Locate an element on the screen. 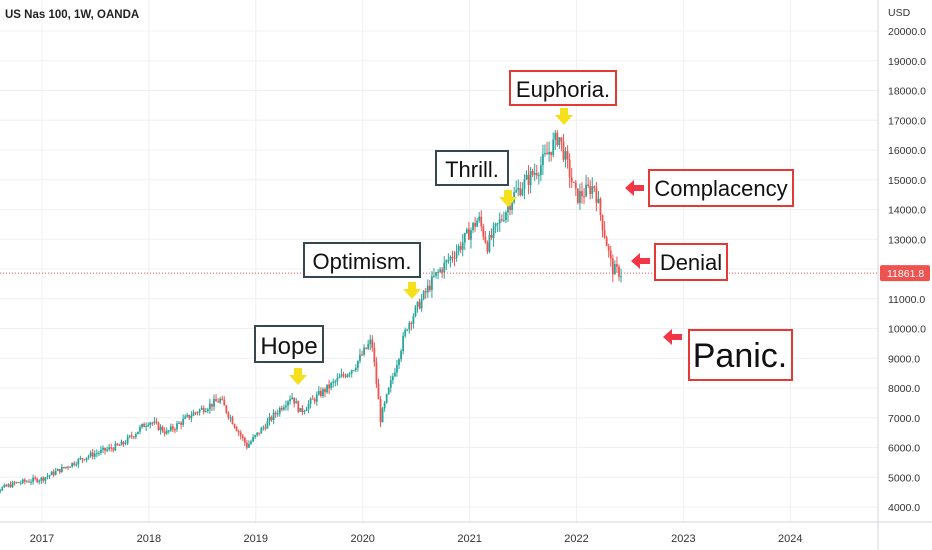  last-price-label: 11861.8 is located at coordinates (905, 274).